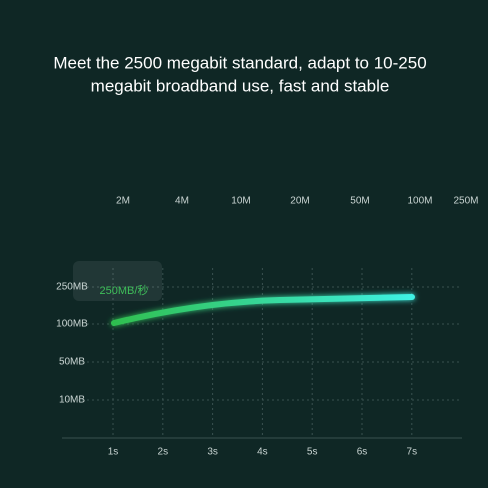 The height and width of the screenshot is (488, 488). What do you see at coordinates (124, 290) in the screenshot?
I see `badge-text: 250MB/秒` at bounding box center [124, 290].